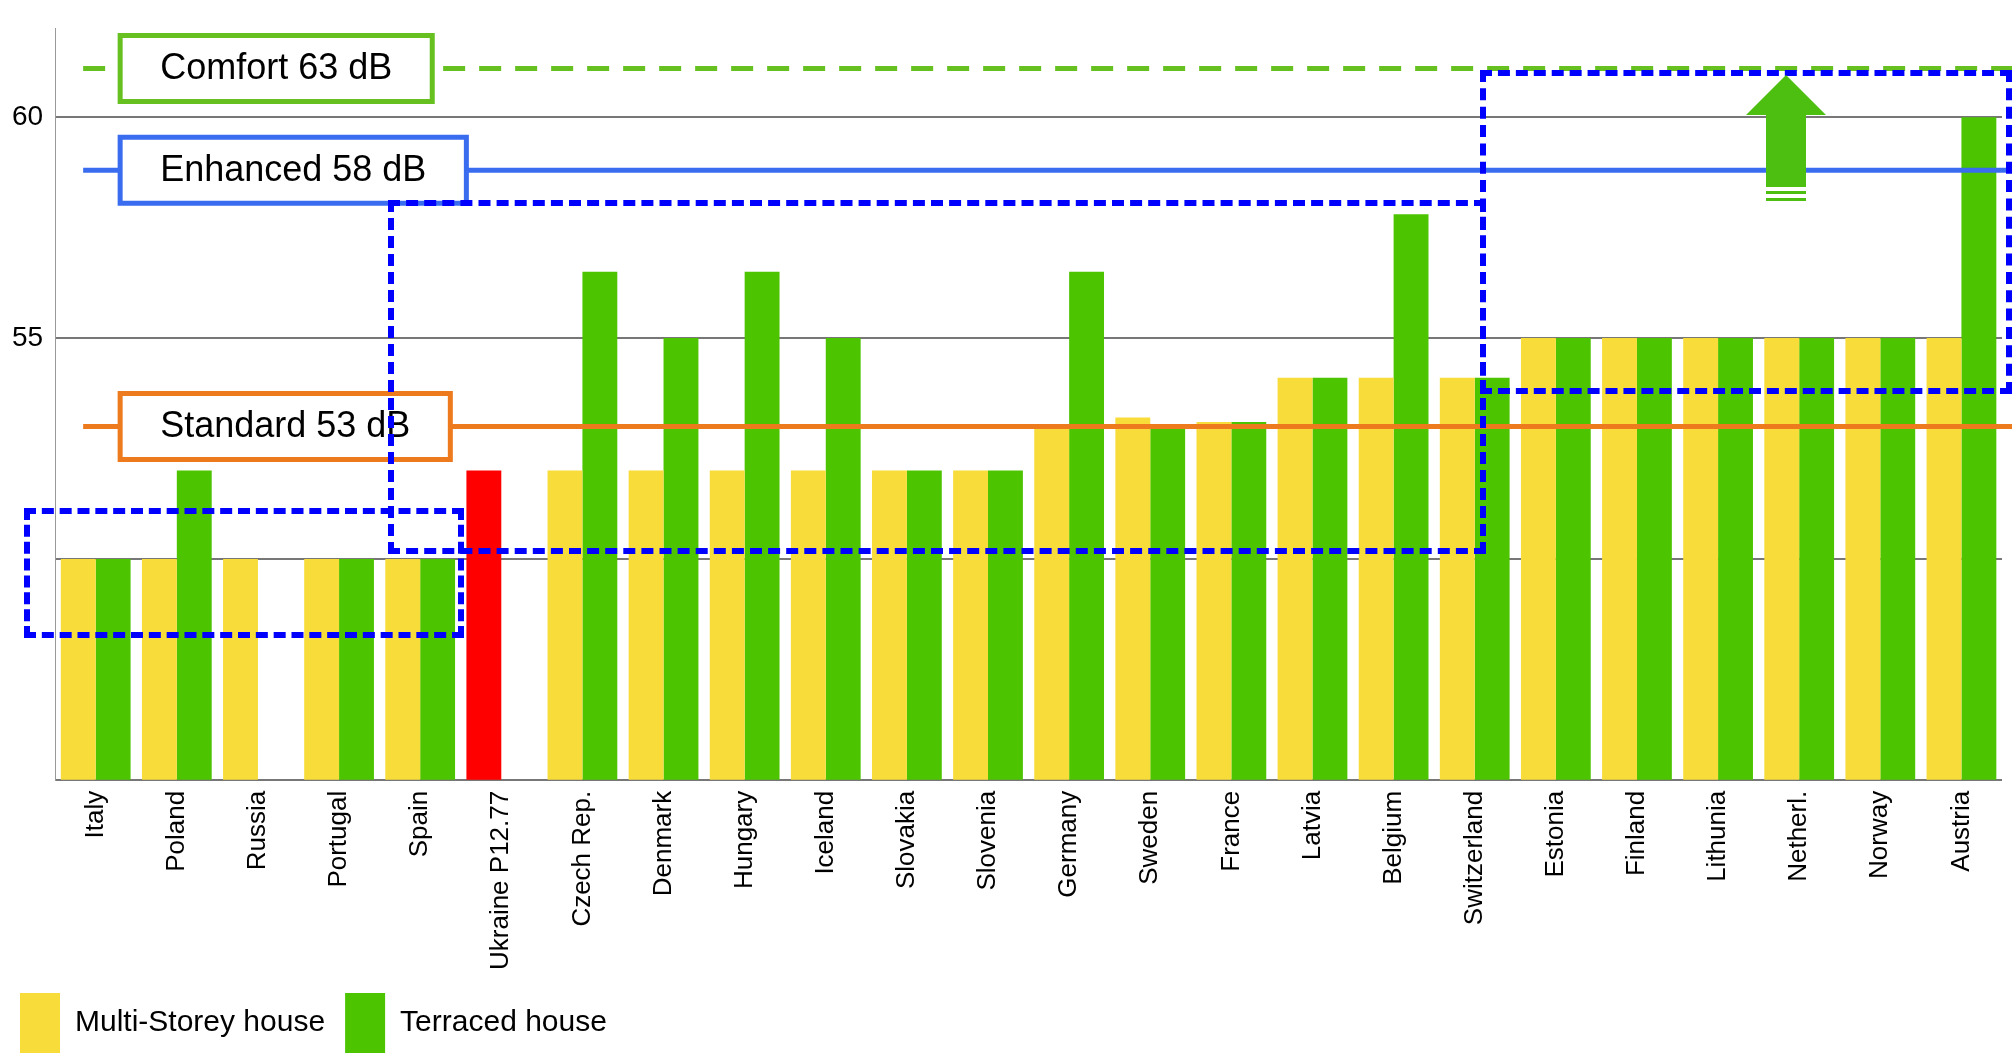  I want to click on x-tick-label: Portugal, so click(337, 839).